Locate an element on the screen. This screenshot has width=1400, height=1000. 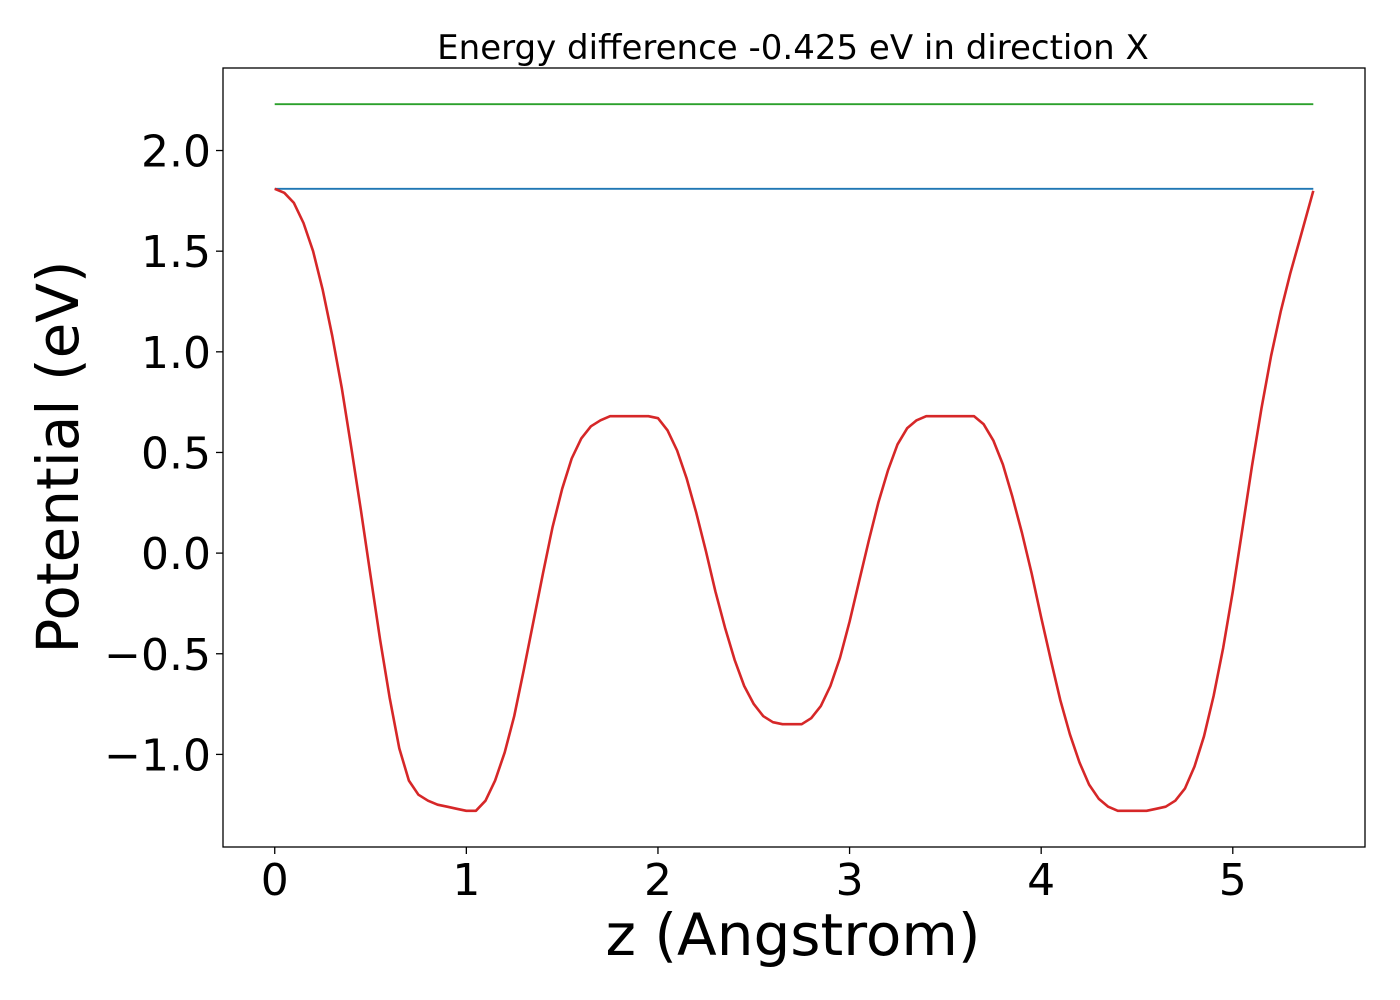
y-tick-label: 1.0 is located at coordinates (176, 353).